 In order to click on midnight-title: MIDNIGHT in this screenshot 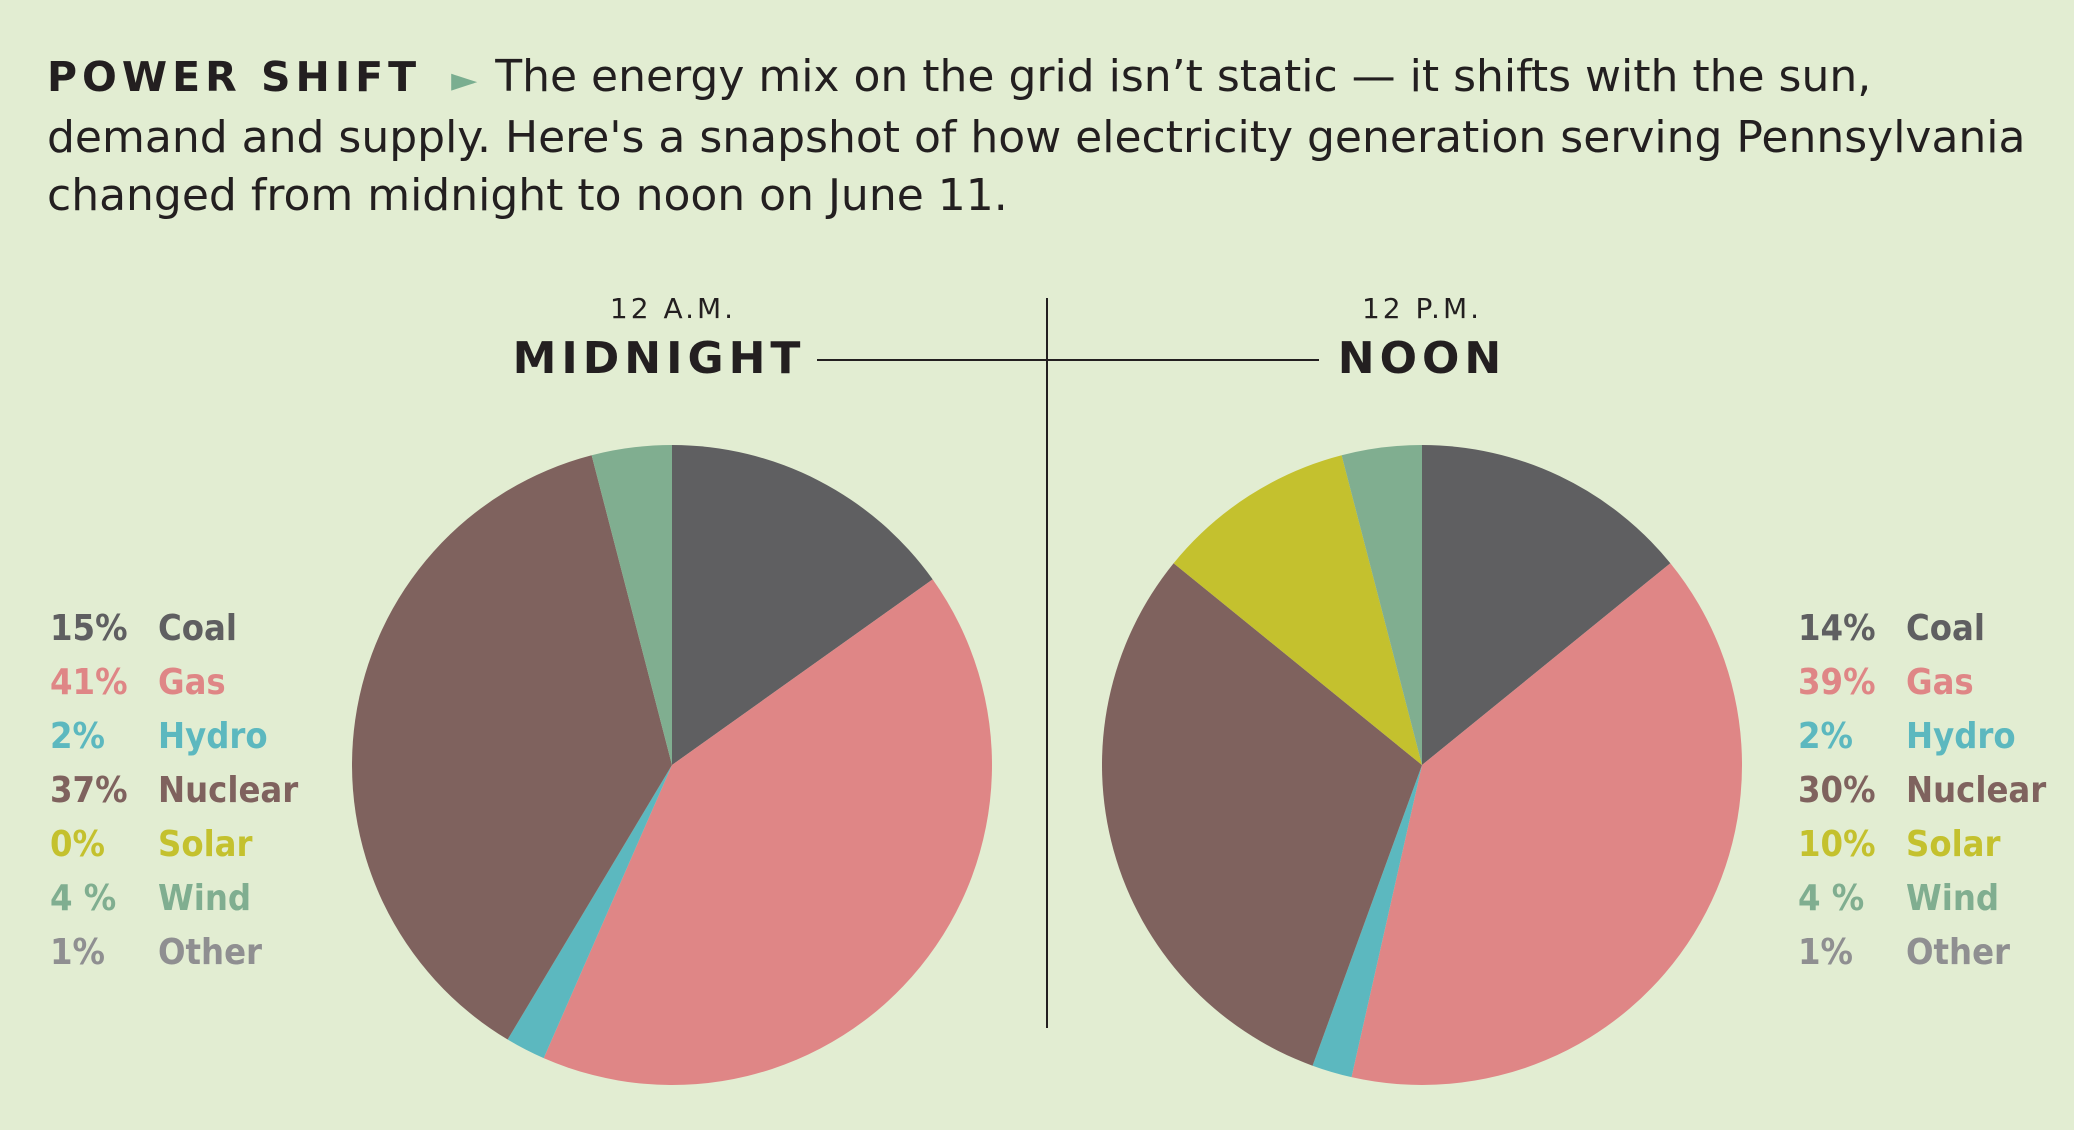, I will do `click(659, 358)`.